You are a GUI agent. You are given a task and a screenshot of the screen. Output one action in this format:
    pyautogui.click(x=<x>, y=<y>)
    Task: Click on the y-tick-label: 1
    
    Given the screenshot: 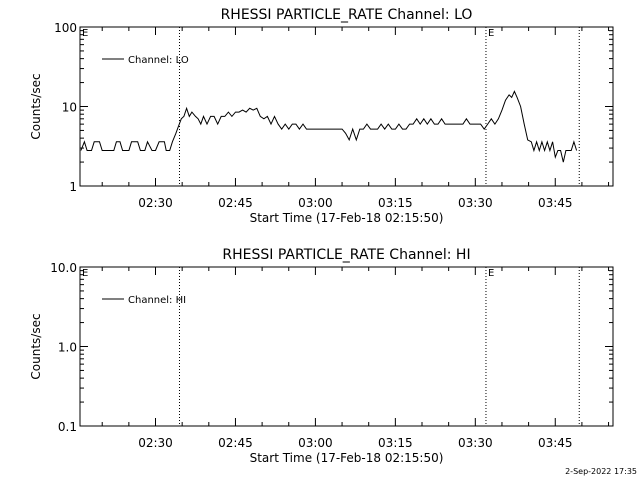 What is the action you would take?
    pyautogui.click(x=73, y=187)
    